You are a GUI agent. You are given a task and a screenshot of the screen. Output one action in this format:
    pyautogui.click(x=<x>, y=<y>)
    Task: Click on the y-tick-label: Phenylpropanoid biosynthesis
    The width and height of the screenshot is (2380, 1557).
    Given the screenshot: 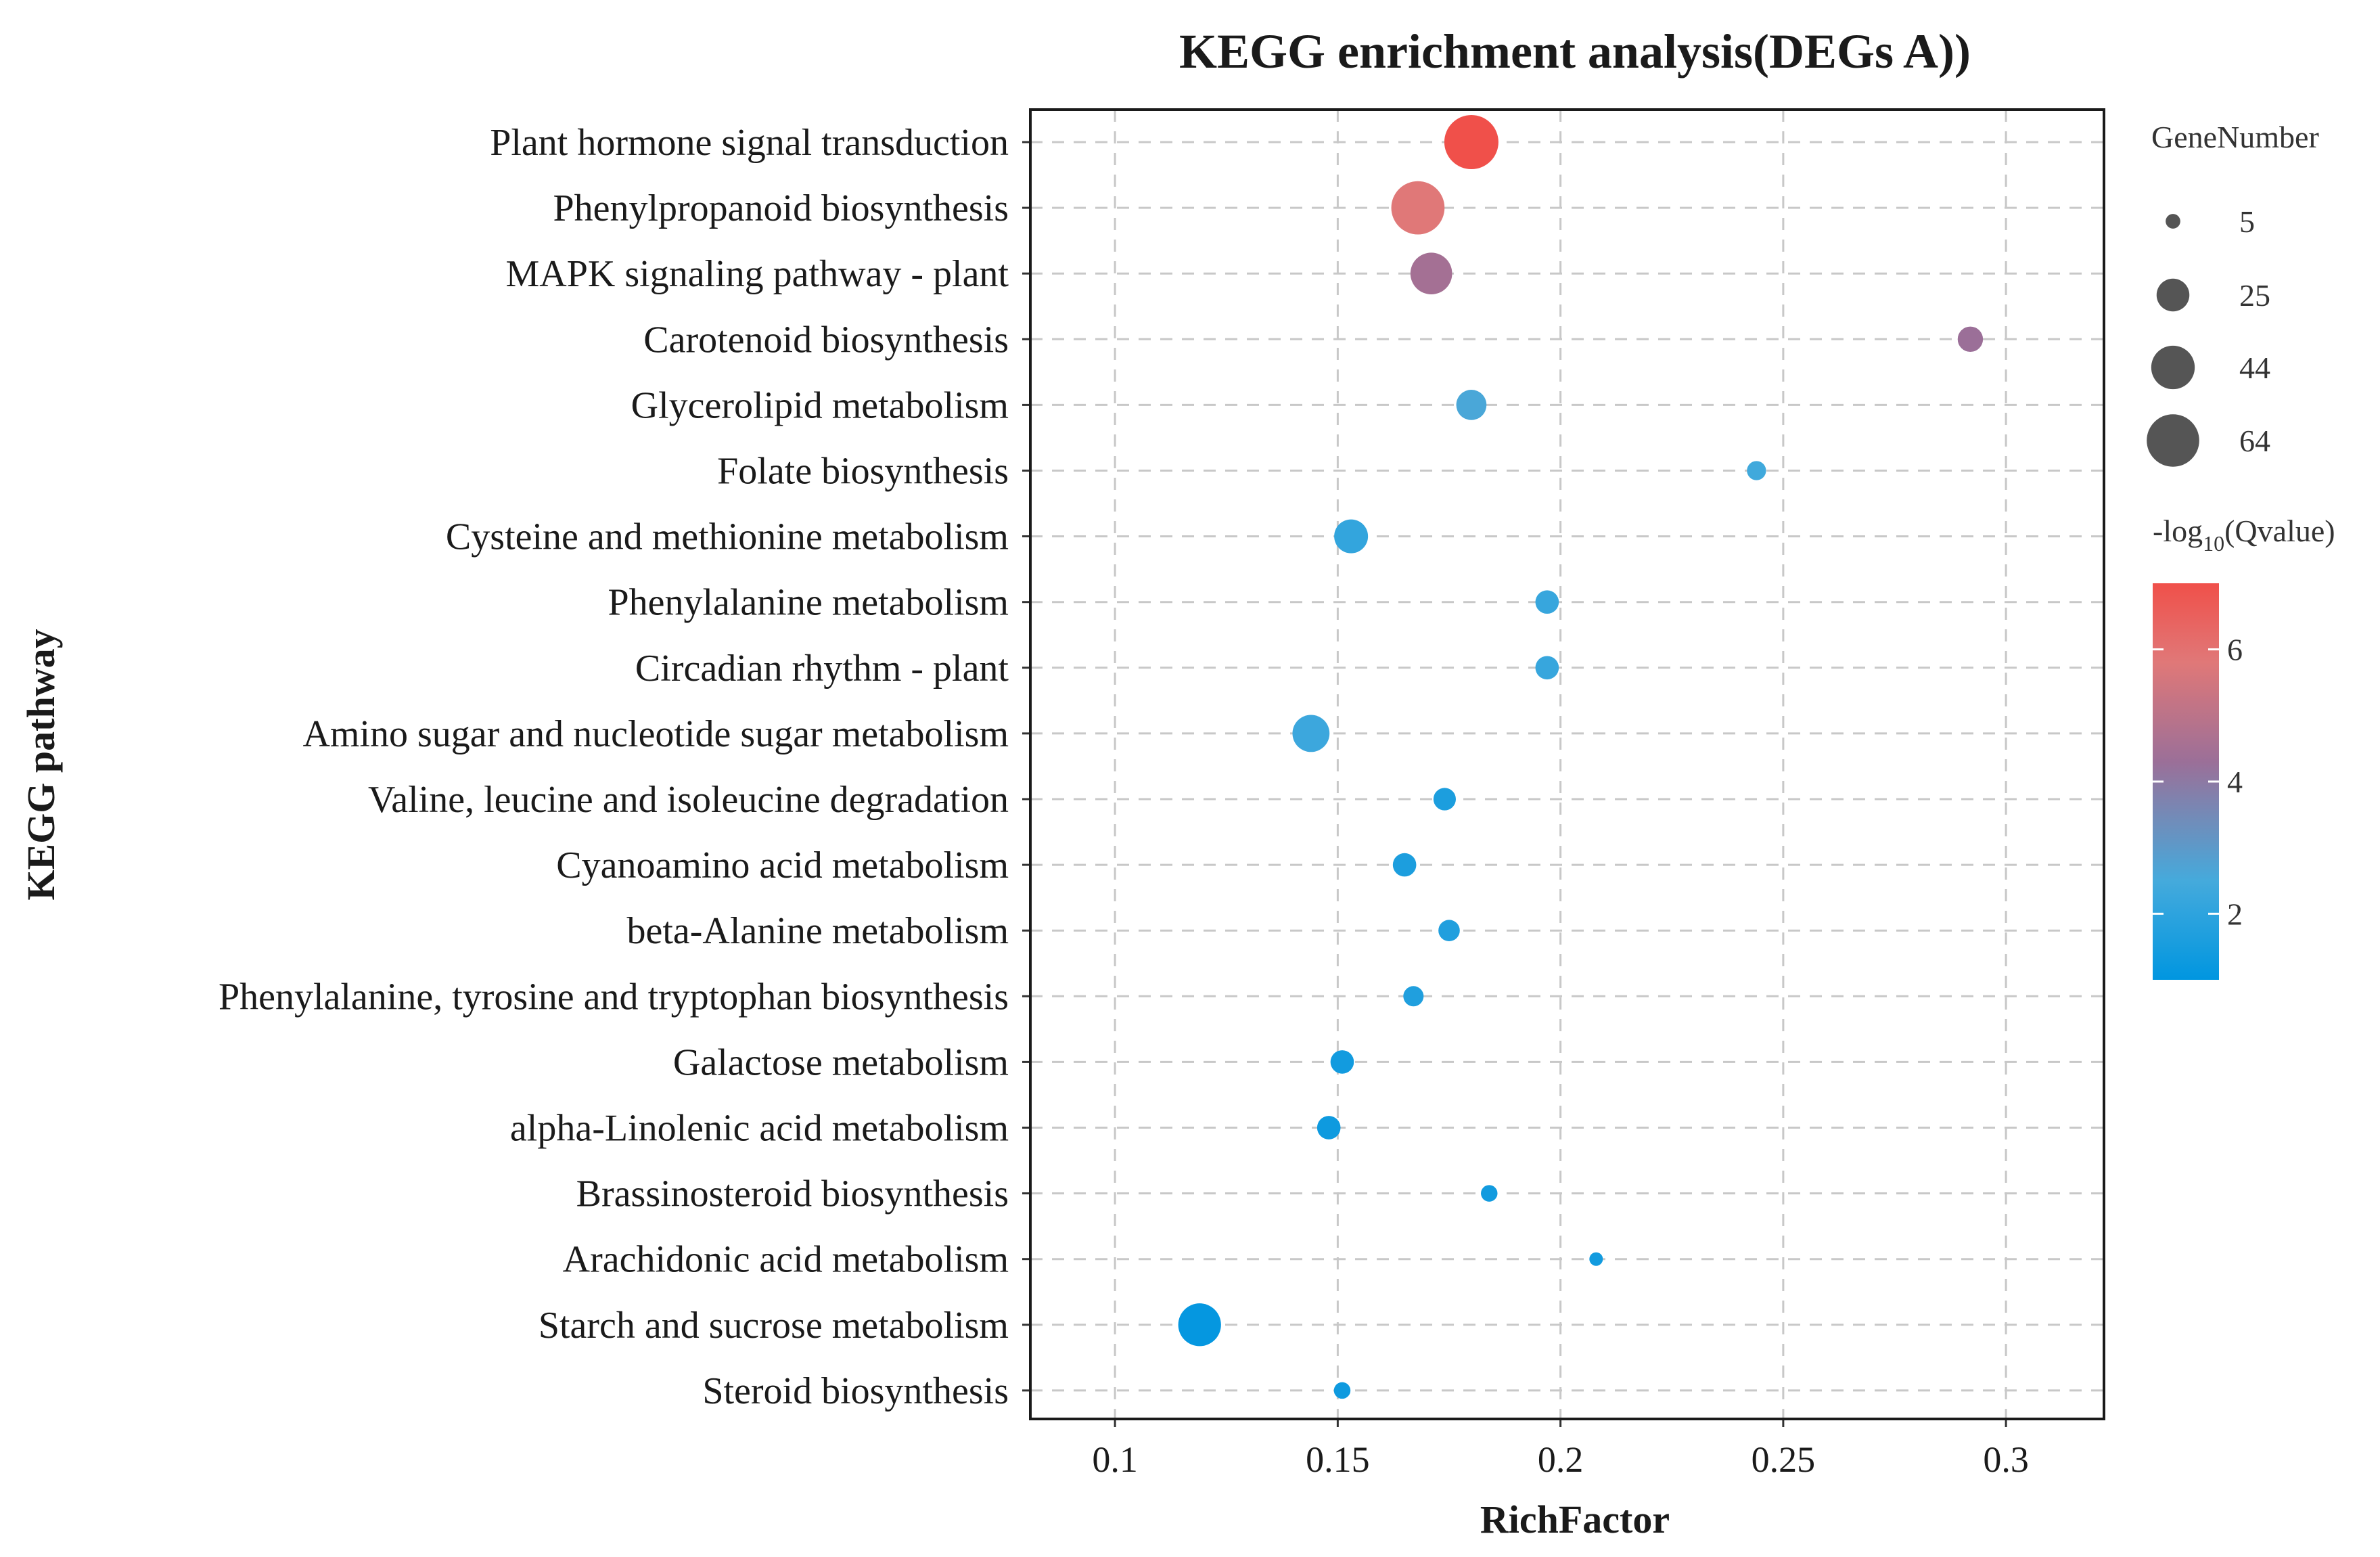 What is the action you would take?
    pyautogui.click(x=781, y=208)
    